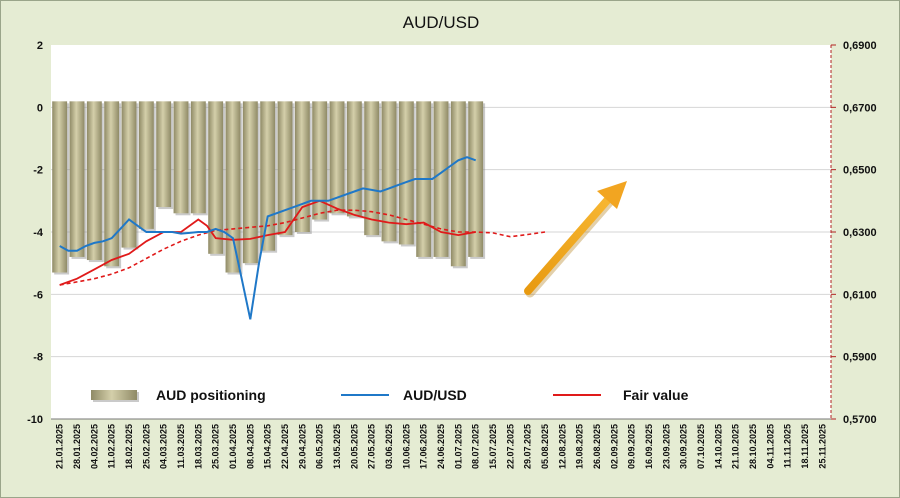  Describe the element at coordinates (268, 446) in the screenshot. I see `x-tick-label: 15.04.2025` at that location.